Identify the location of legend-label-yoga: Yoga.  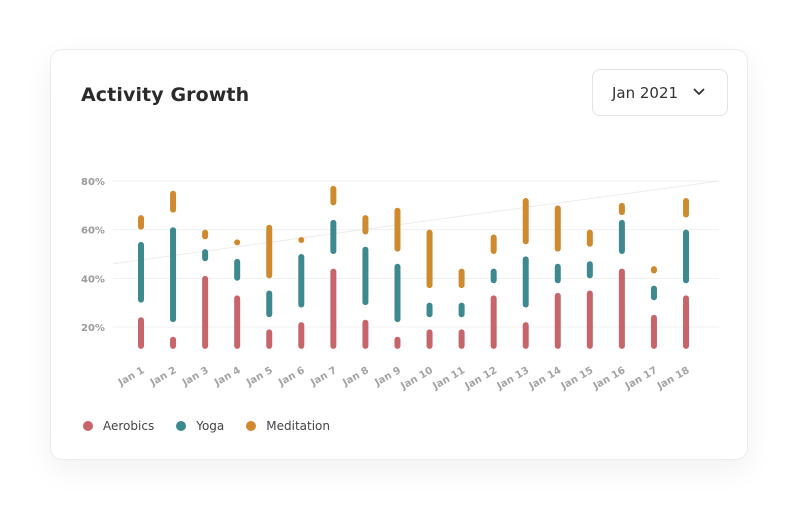
(210, 426).